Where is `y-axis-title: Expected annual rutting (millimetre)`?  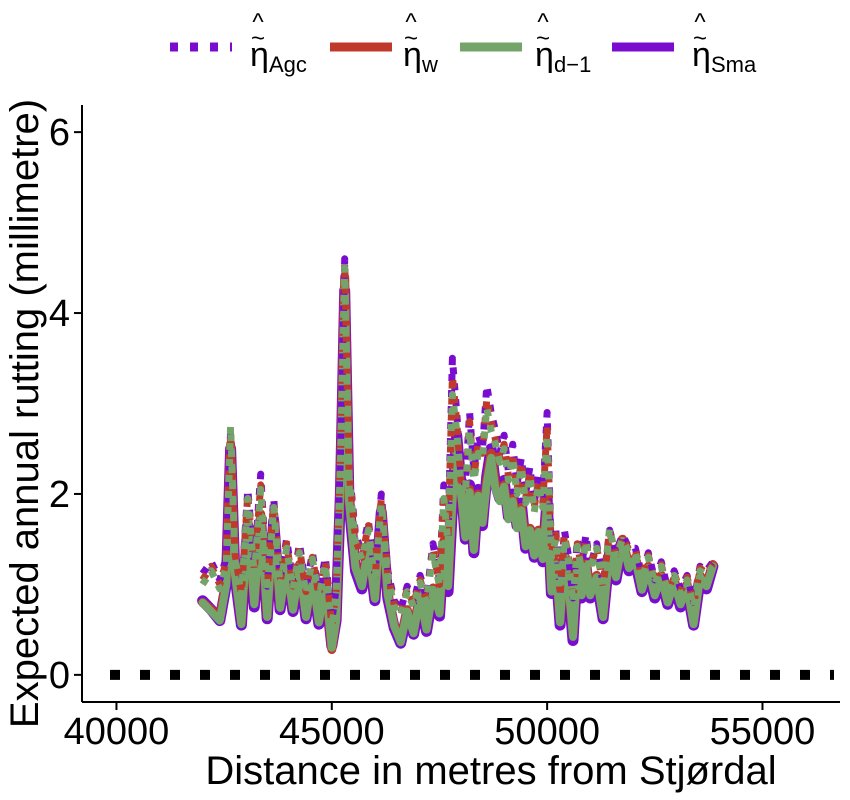 y-axis-title: Expected annual rutting (millimetre) is located at coordinates (25, 413).